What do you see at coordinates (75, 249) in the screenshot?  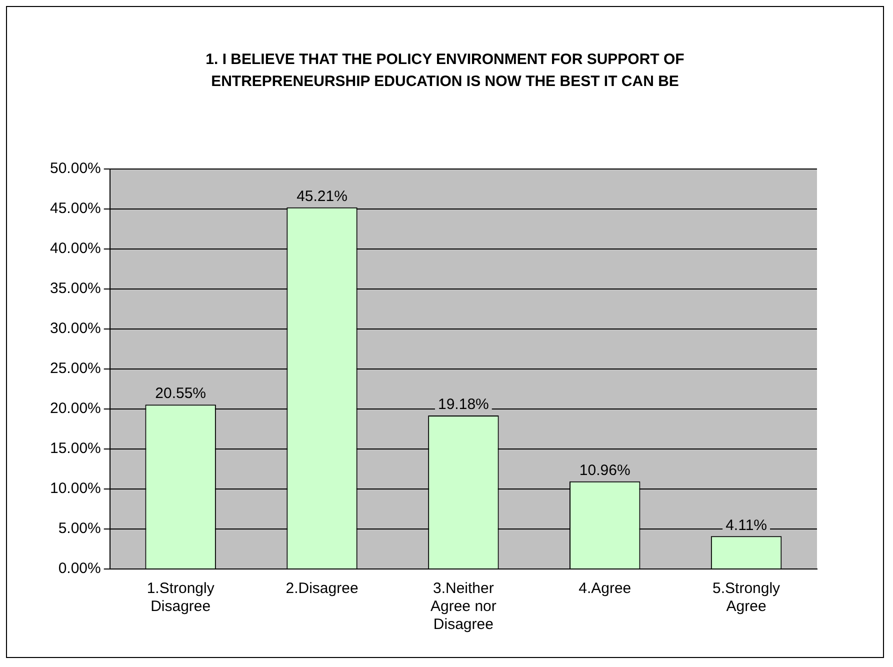 I see `y-tick-label: 40.00%` at bounding box center [75, 249].